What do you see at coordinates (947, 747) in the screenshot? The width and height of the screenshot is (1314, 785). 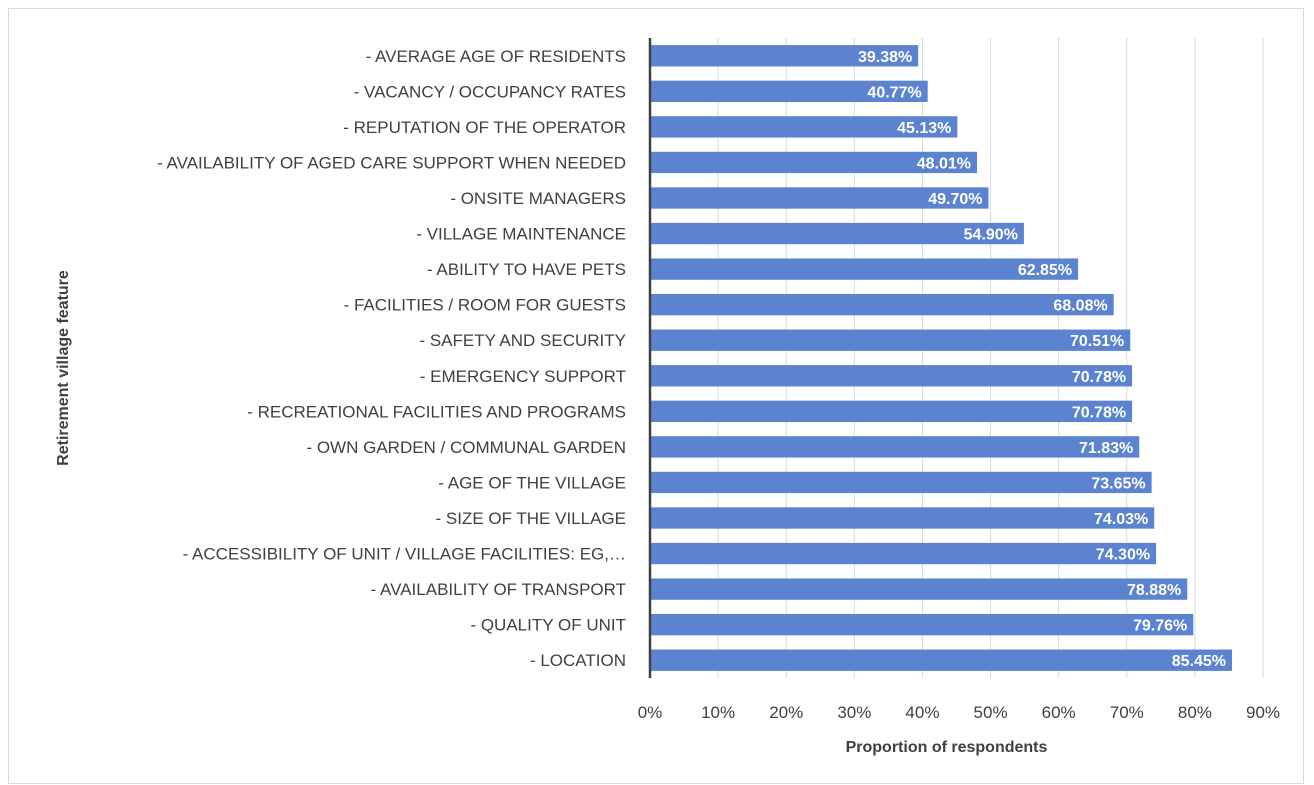 I see `x-axis-title: Proportion of respondents` at bounding box center [947, 747].